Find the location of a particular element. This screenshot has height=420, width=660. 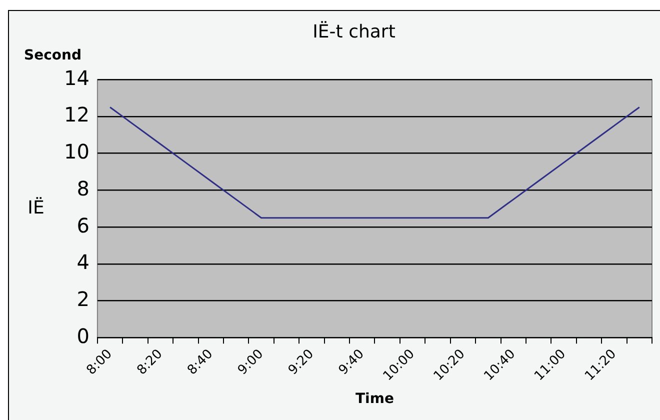

y-tick-label: 0 is located at coordinates (83, 336).